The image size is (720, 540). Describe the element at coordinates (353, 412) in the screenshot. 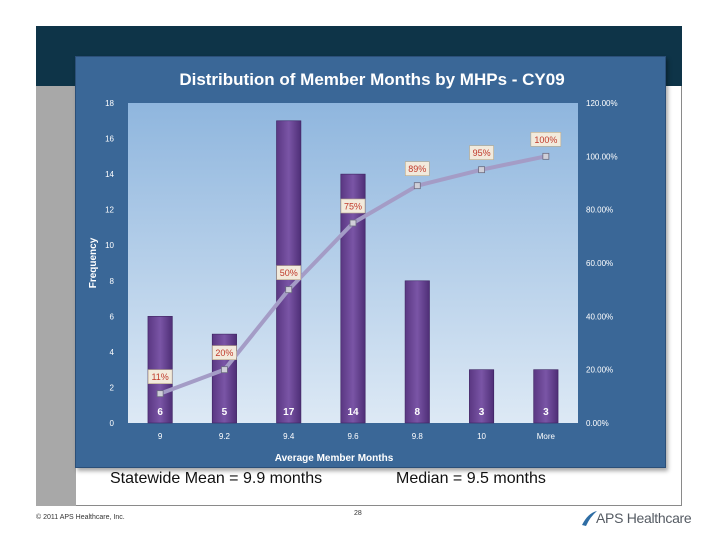

I see `bar-value-label: 14` at that location.